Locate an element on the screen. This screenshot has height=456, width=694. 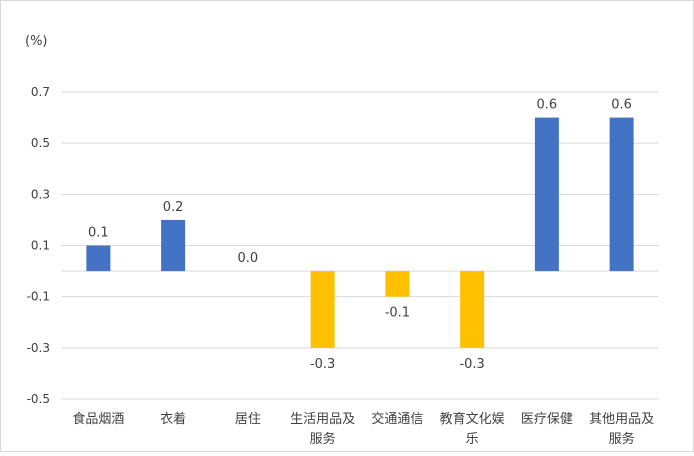
data-label: 0.2 is located at coordinates (173, 207).